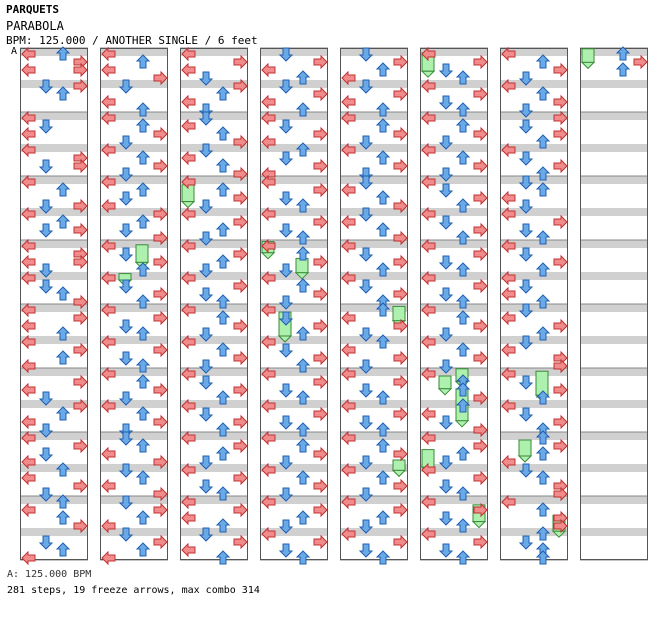 This screenshot has height=620, width=672. Describe the element at coordinates (32, 9) in the screenshot. I see `game-title: PARQUETS` at that location.